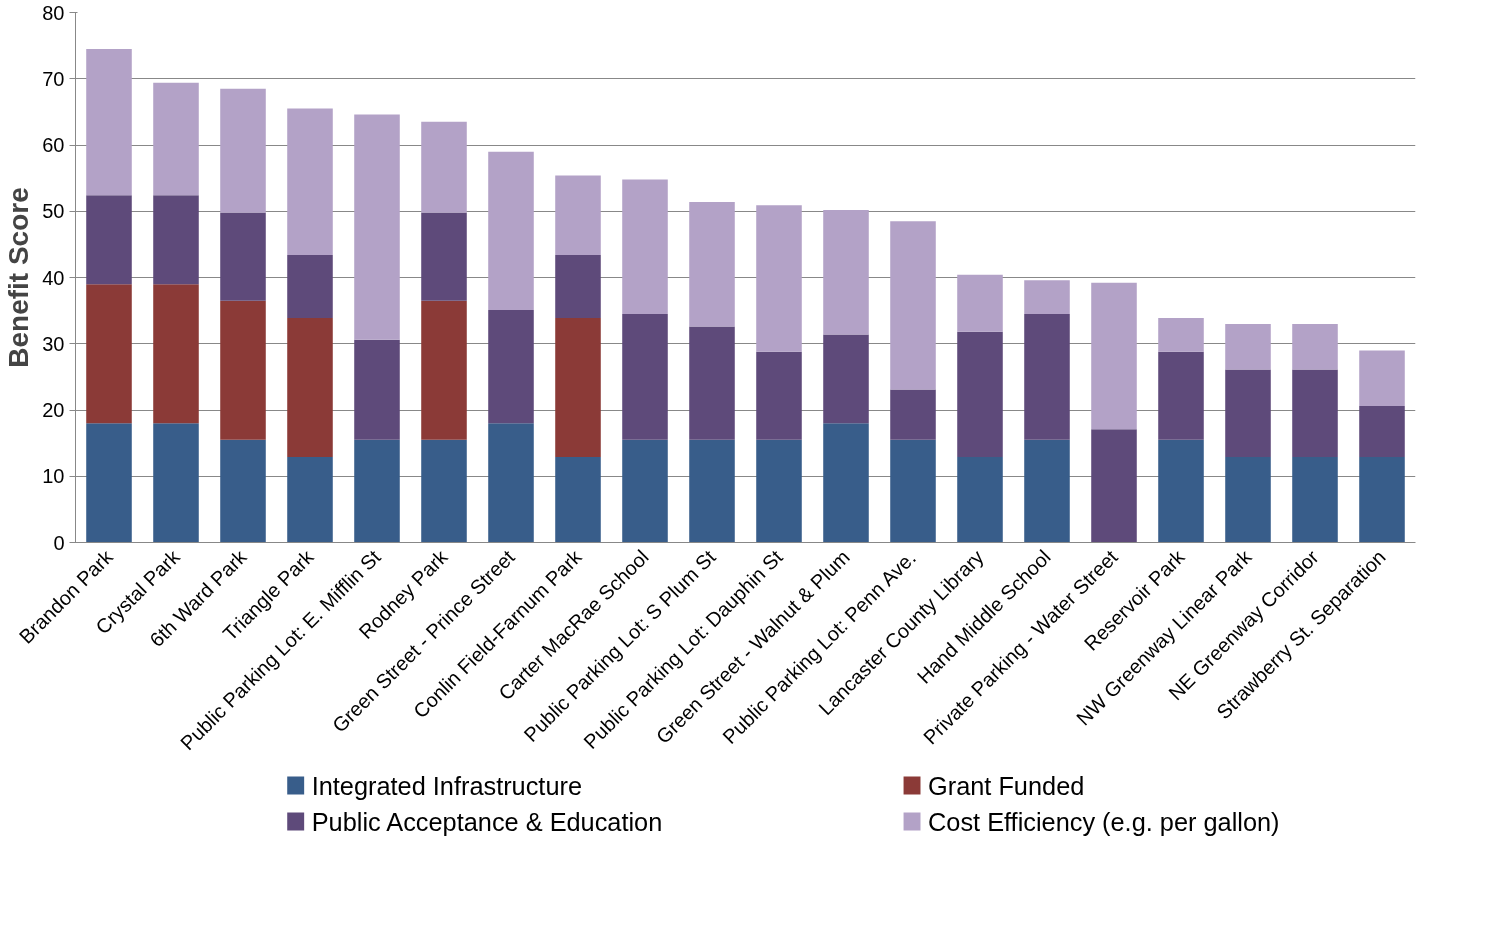 The height and width of the screenshot is (933, 1485). What do you see at coordinates (446, 785) in the screenshot?
I see `legend-label: Integrated Infrastructure` at bounding box center [446, 785].